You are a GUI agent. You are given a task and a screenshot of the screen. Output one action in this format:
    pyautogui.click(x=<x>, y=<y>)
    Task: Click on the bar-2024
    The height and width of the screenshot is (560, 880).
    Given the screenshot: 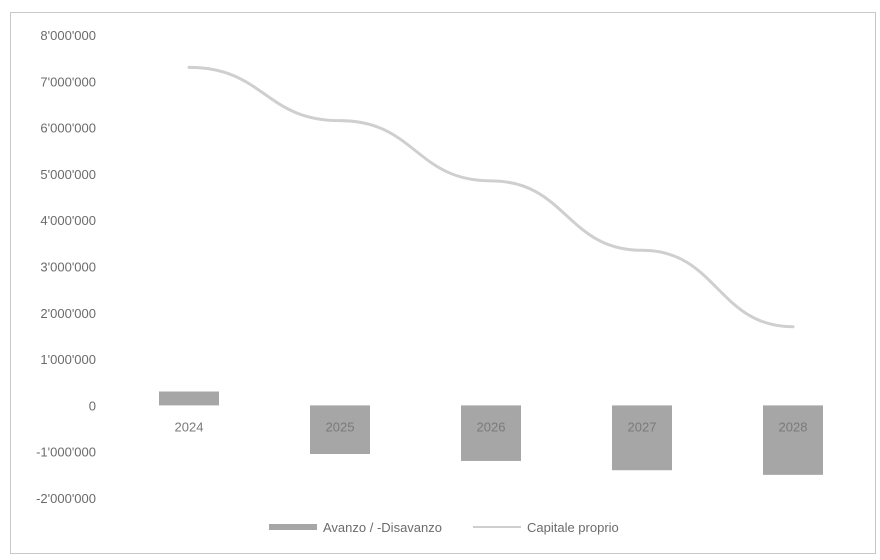 What is the action you would take?
    pyautogui.click(x=189, y=398)
    